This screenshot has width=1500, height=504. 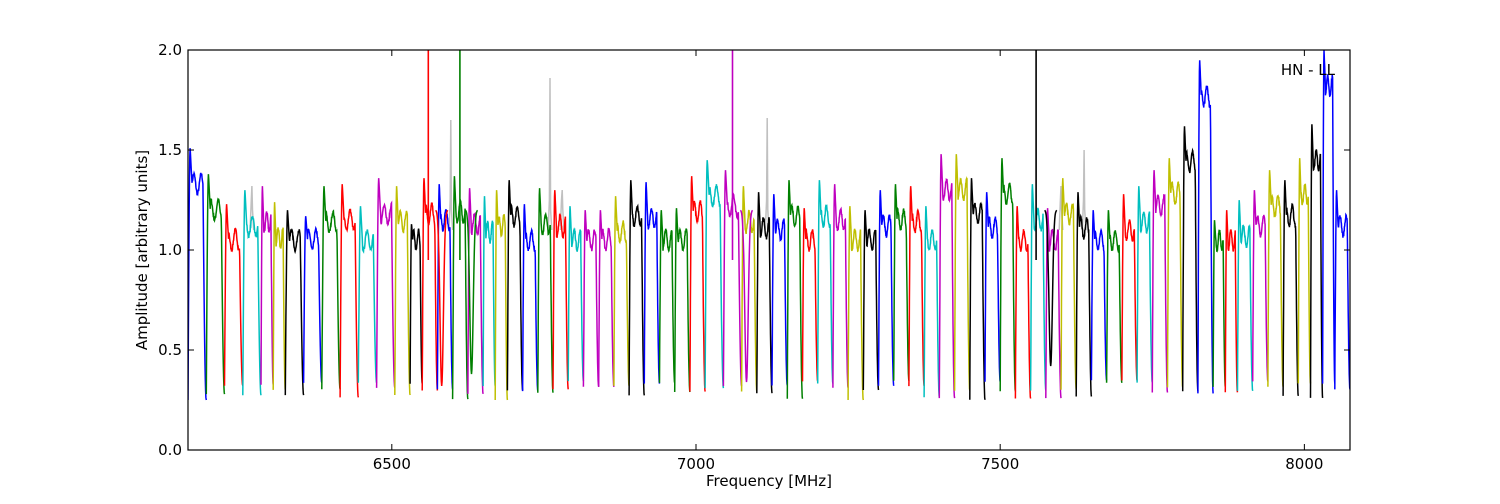 What do you see at coordinates (696, 464) in the screenshot?
I see `x-tick-label: 7000` at bounding box center [696, 464].